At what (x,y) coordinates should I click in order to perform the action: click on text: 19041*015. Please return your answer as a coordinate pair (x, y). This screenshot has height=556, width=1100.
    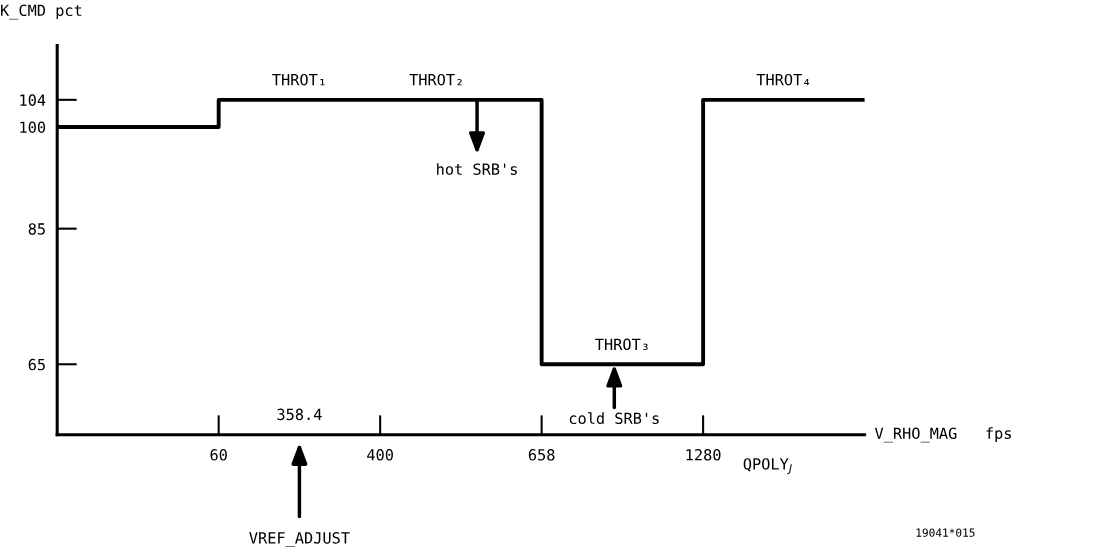
    Looking at the image, I should click on (945, 532).